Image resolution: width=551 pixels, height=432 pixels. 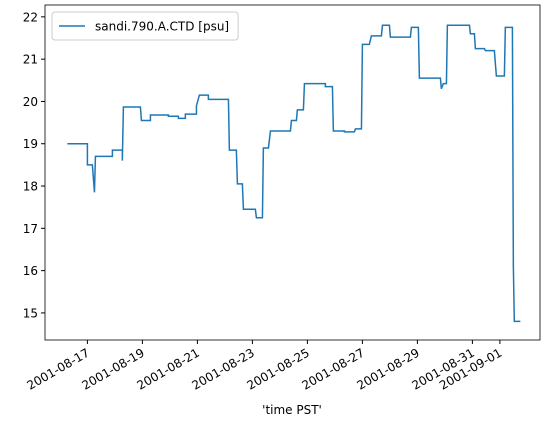 I want to click on legend: sandi.790.A.CTD [psu], so click(x=145, y=26).